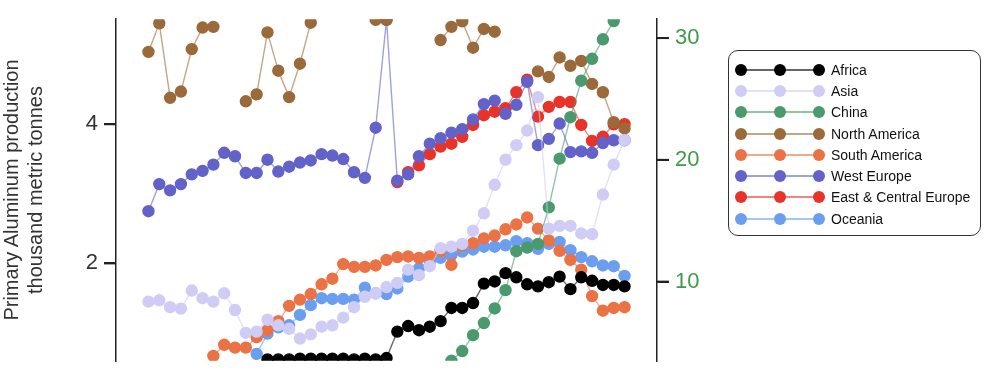  Describe the element at coordinates (849, 112) in the screenshot. I see `legend-label: China` at that location.